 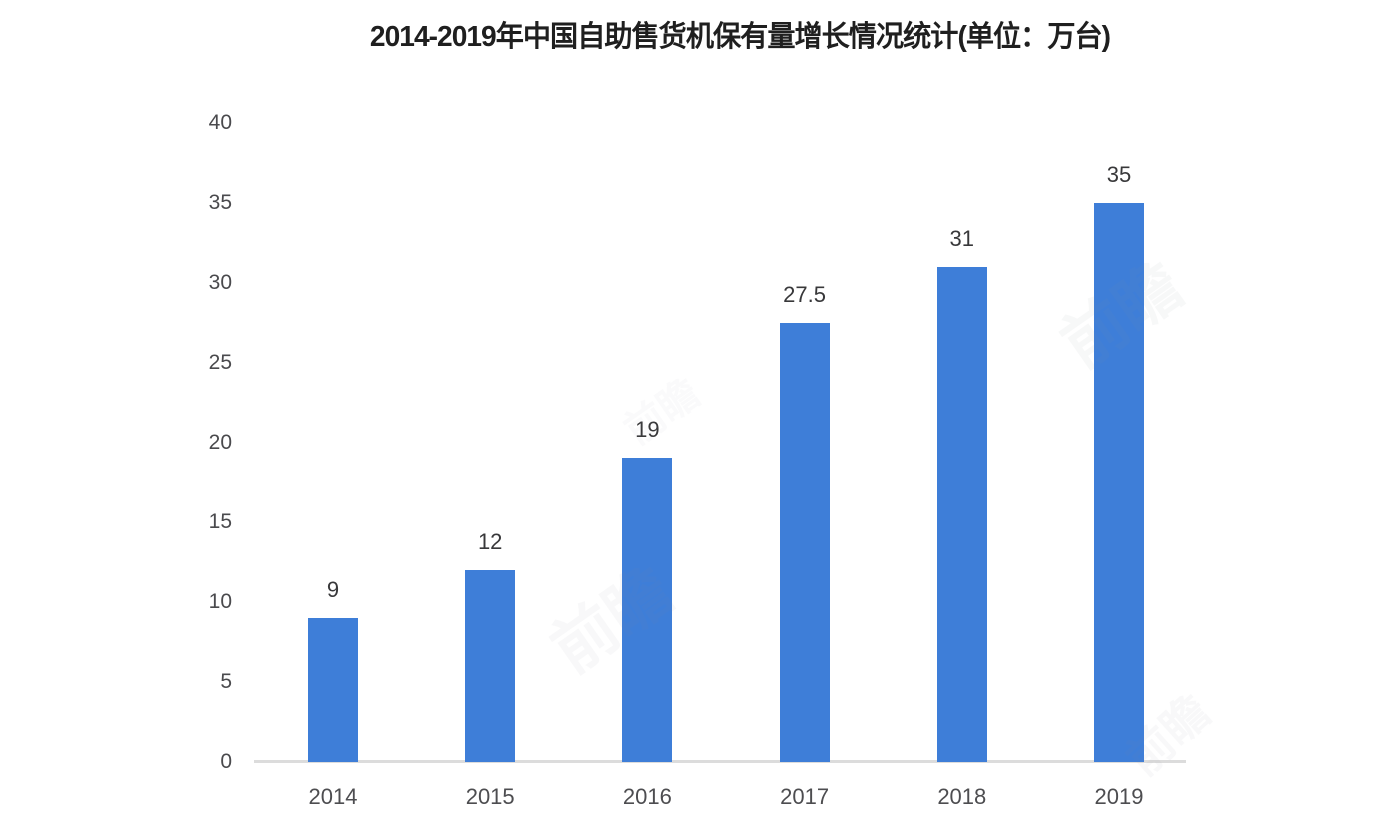 I want to click on y-axis-tick-label: 30, so click(x=220, y=282).